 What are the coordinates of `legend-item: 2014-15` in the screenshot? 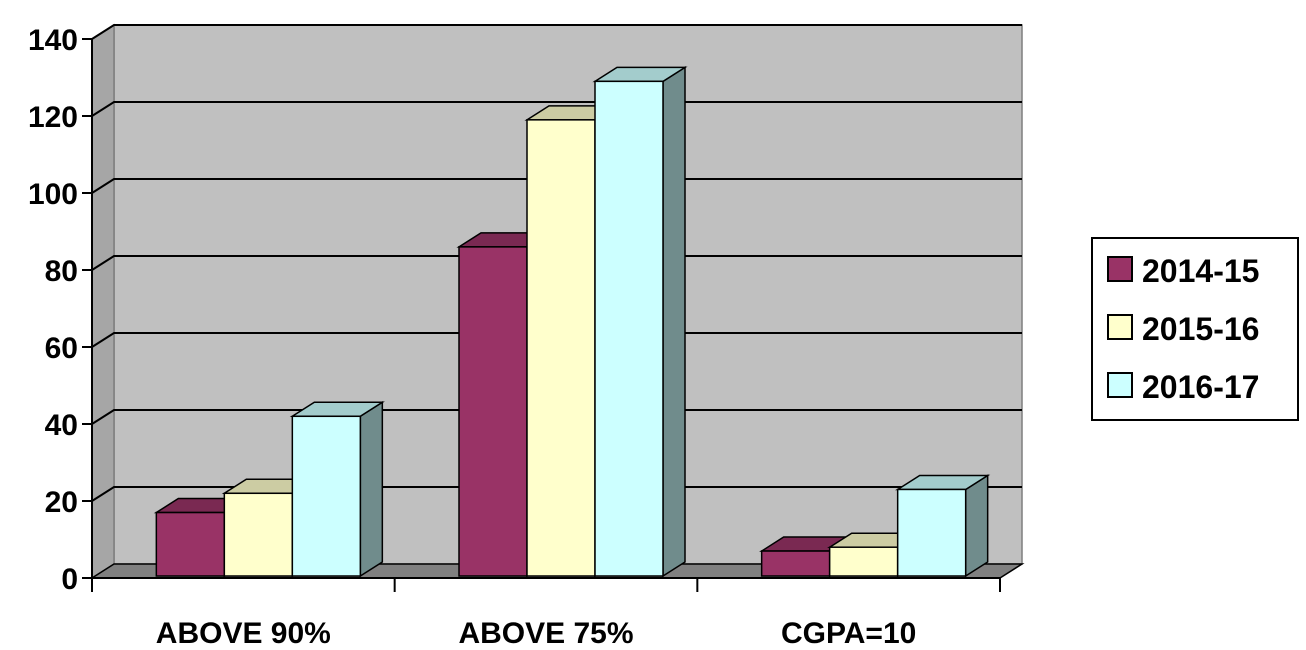 It's located at (1183, 271).